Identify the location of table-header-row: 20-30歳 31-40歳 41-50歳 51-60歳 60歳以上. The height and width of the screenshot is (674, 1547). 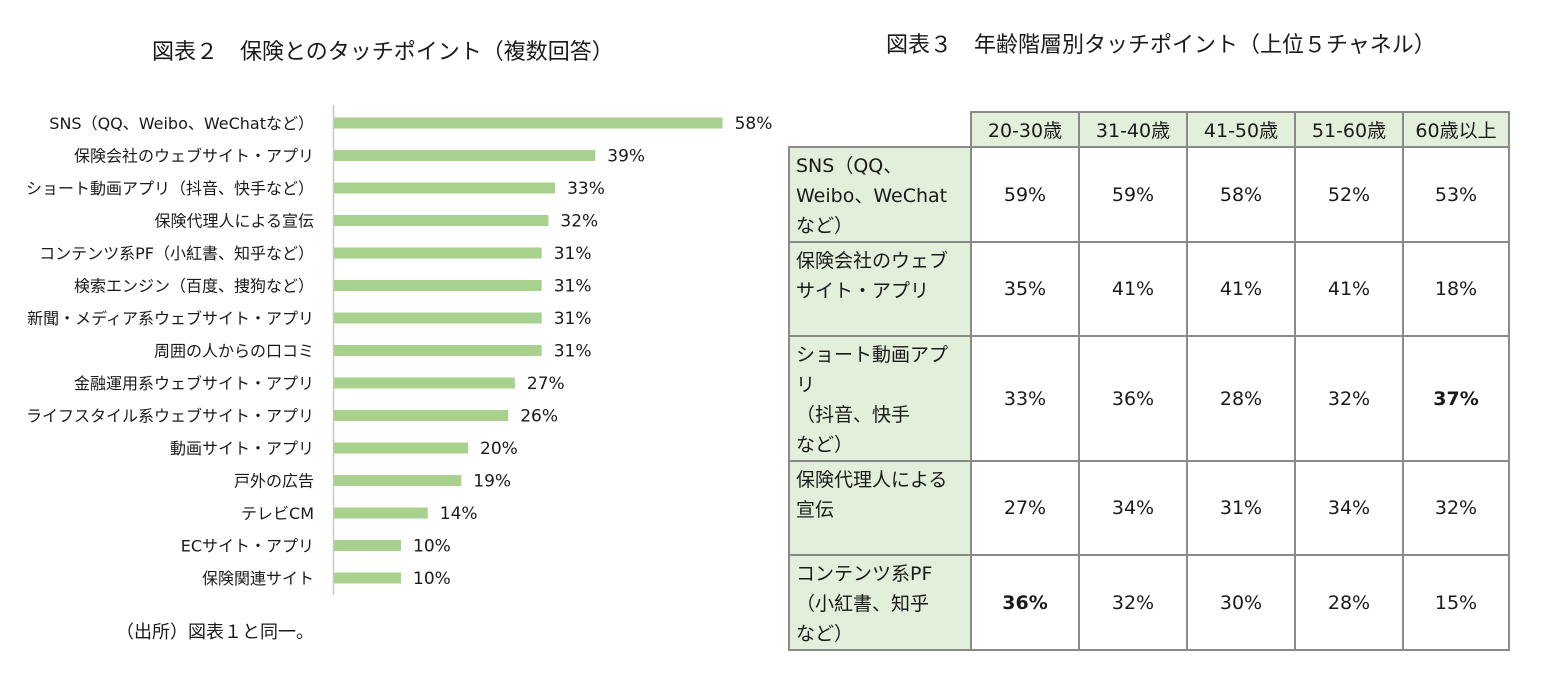
(1149, 129).